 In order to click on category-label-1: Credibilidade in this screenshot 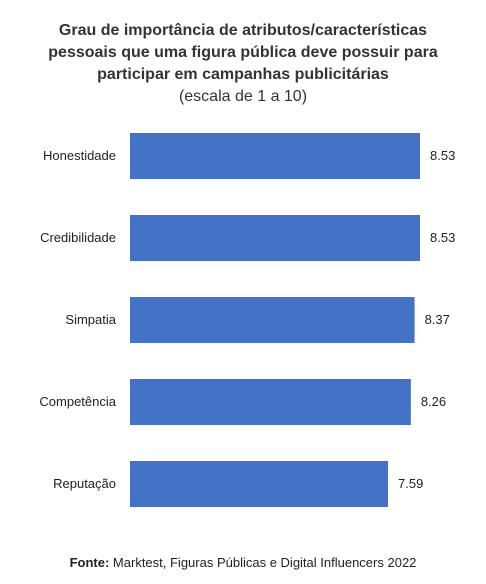, I will do `click(78, 237)`.